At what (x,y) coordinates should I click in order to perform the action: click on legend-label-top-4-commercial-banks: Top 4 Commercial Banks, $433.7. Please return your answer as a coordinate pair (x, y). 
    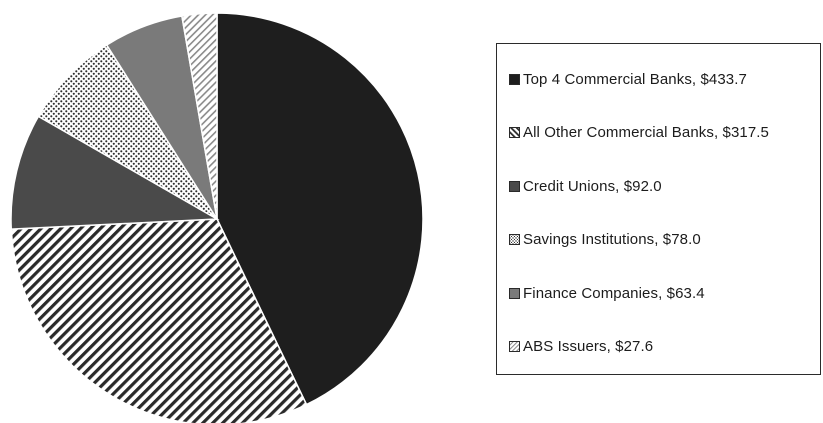
    Looking at the image, I should click on (635, 79).